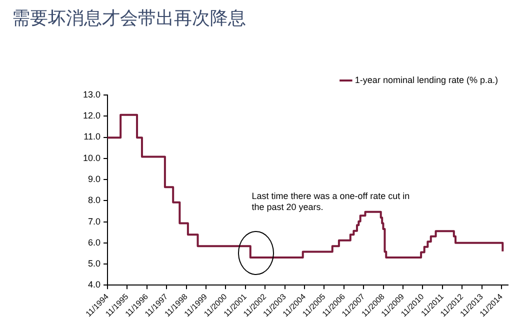 This screenshot has height=322, width=518. What do you see at coordinates (94, 221) in the screenshot?
I see `y-tick-label: 7.0` at bounding box center [94, 221].